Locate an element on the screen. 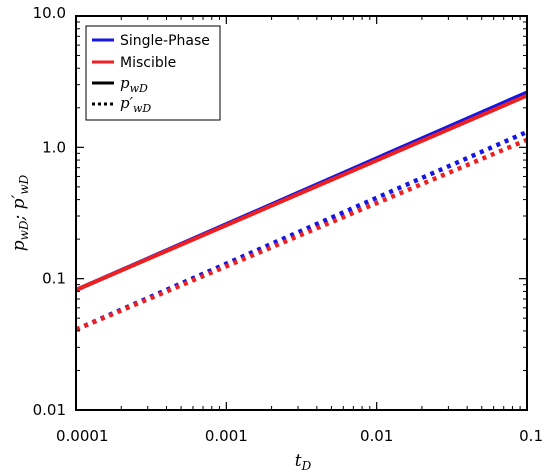 The height and width of the screenshot is (475, 550). legend: Single-Phase Miscible pwD p′wD is located at coordinates (153, 73).